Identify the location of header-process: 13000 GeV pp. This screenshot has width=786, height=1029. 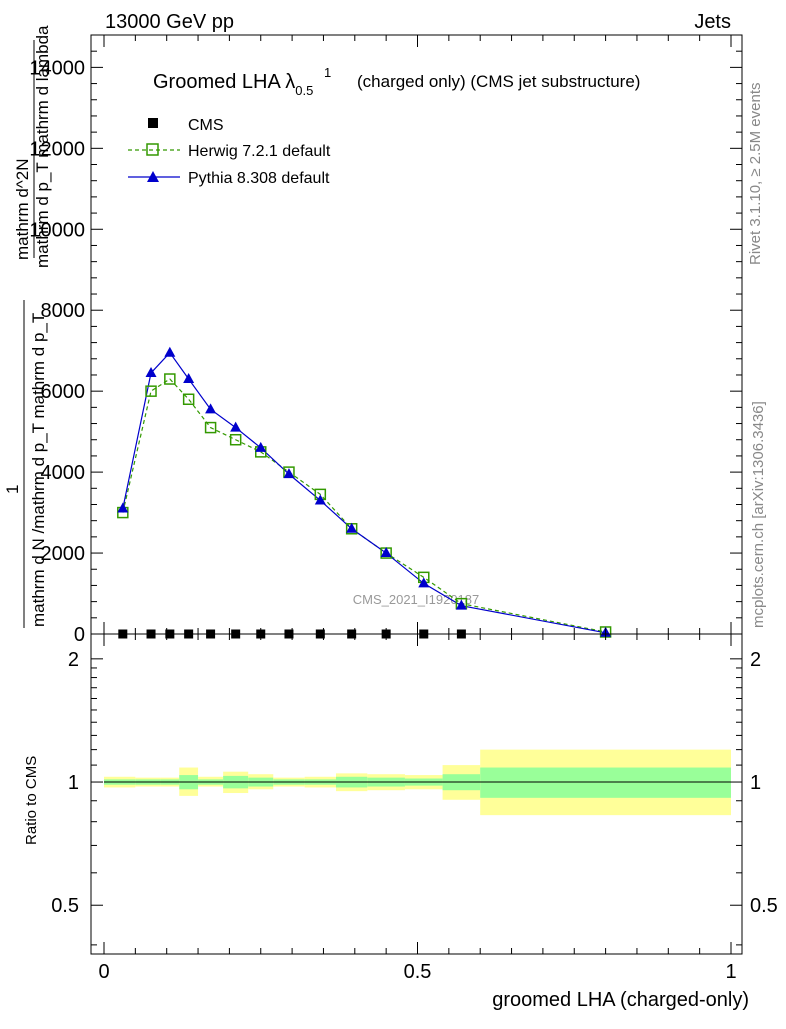
(169, 22).